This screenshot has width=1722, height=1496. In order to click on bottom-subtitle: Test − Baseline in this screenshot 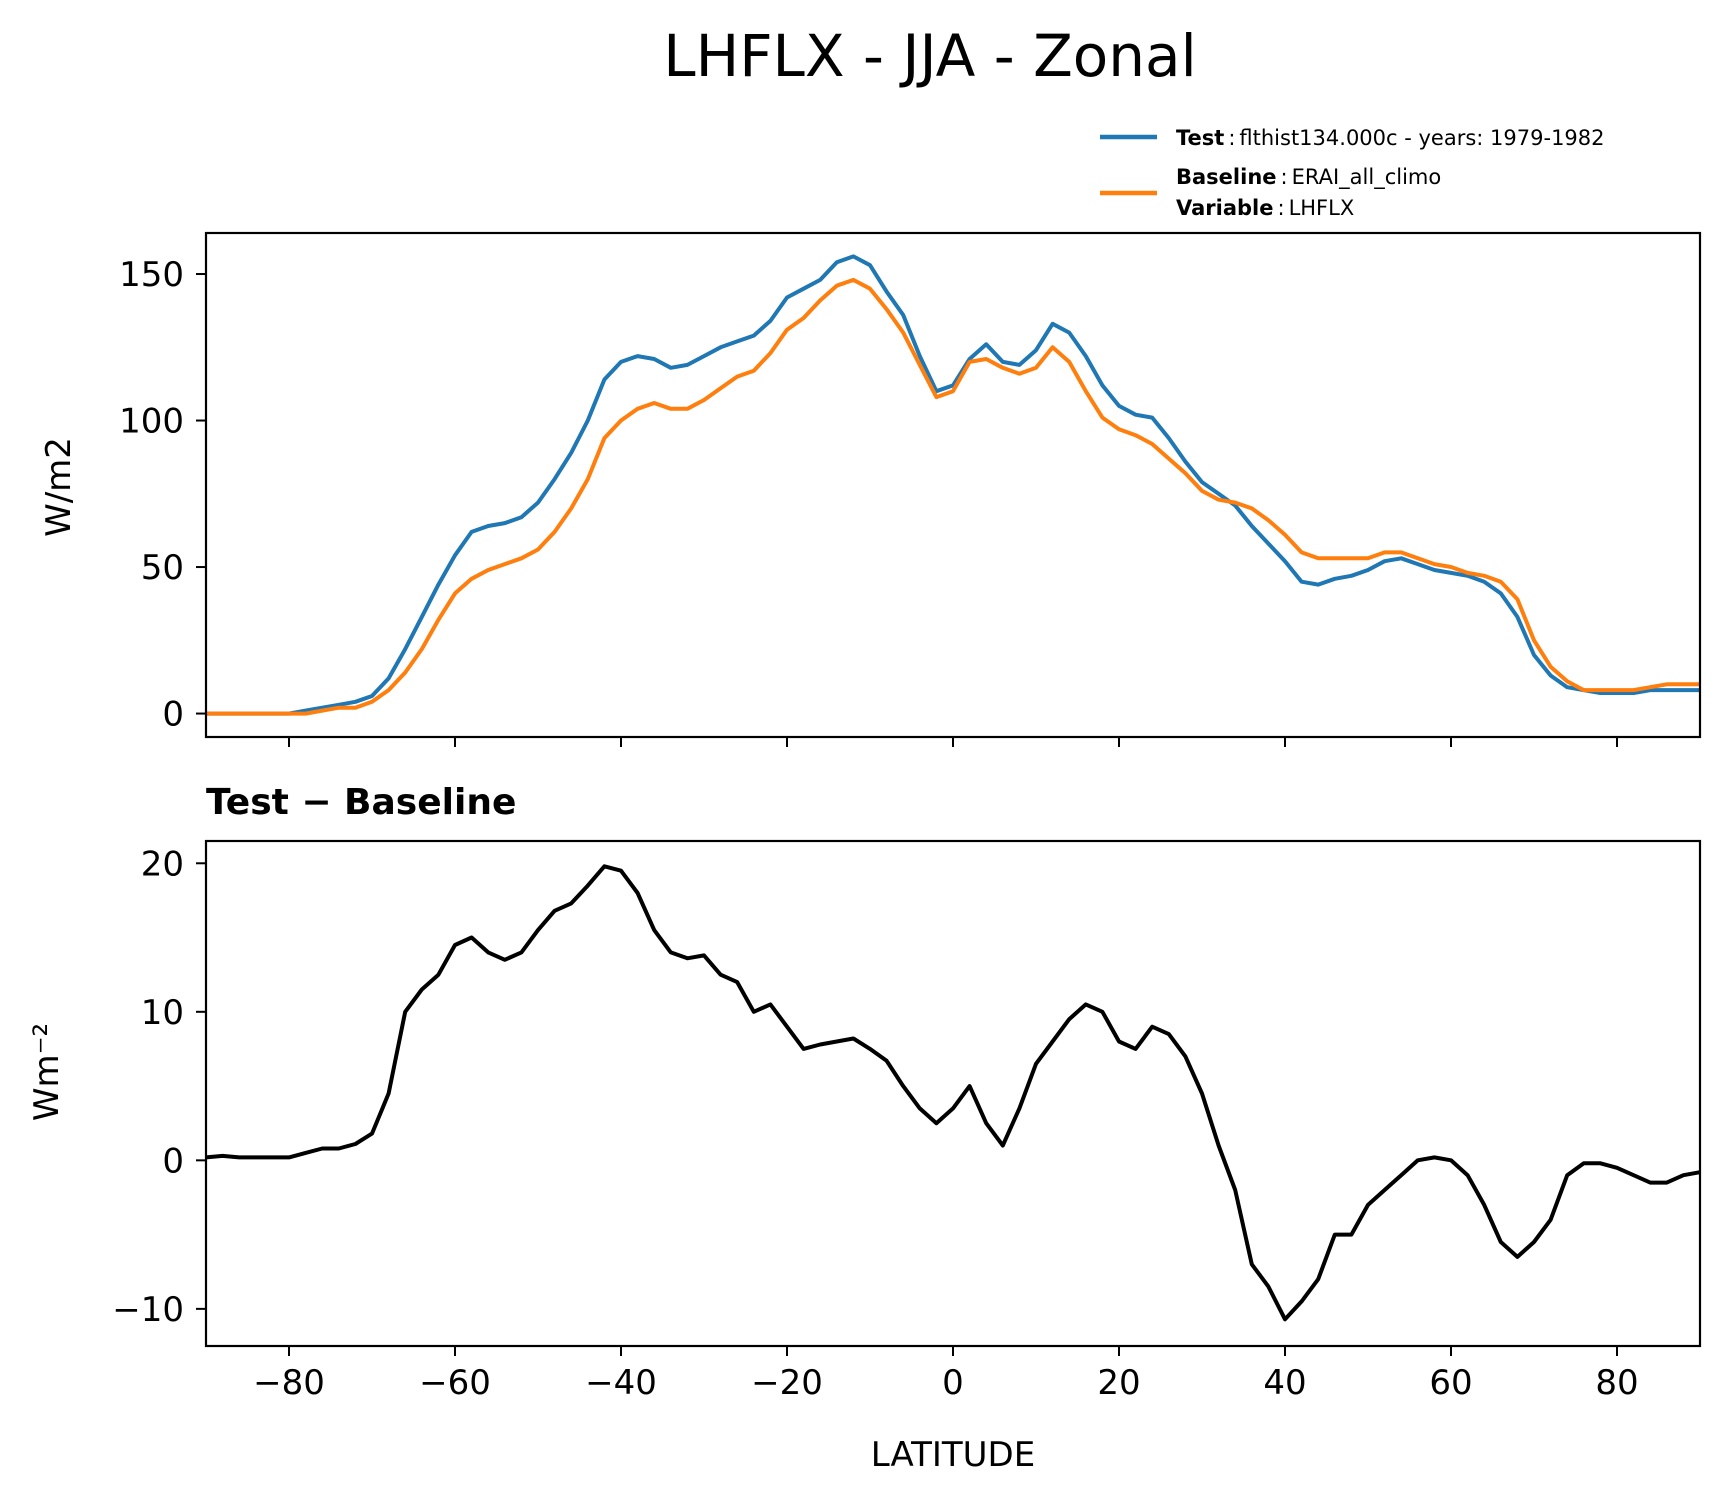, I will do `click(361, 802)`.